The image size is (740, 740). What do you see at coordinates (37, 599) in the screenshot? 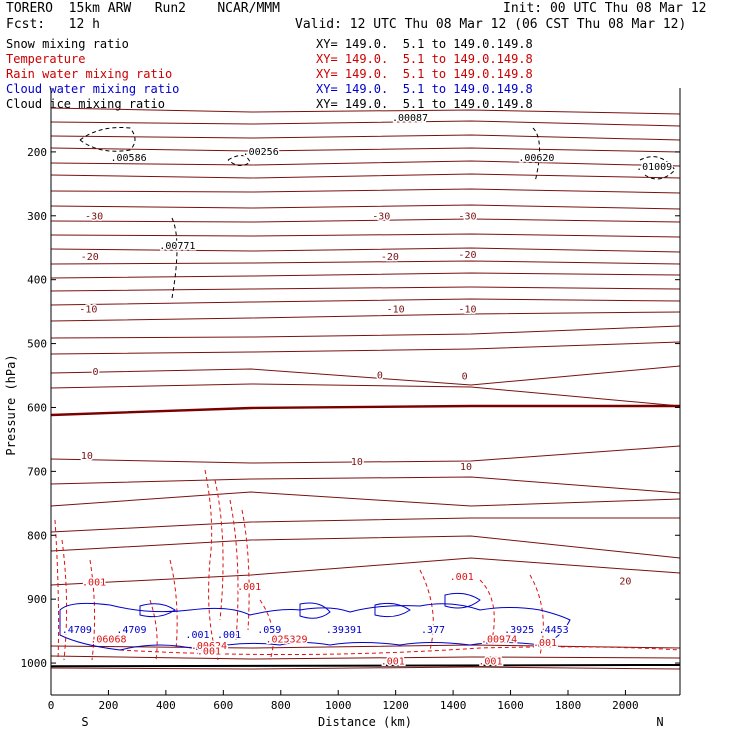
I see `y-tick-label: 900` at bounding box center [37, 599].